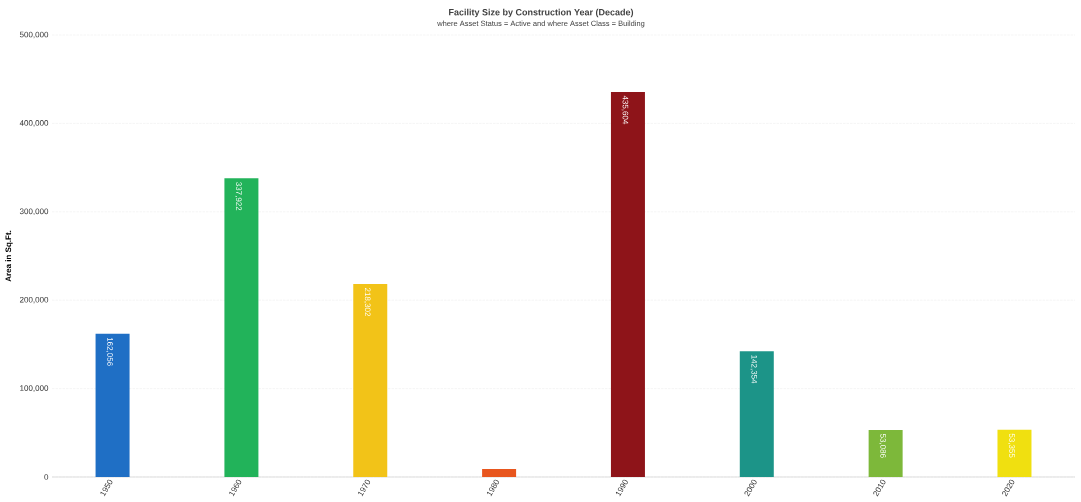  What do you see at coordinates (882, 445) in the screenshot?
I see `data-label: 53,086` at bounding box center [882, 445].